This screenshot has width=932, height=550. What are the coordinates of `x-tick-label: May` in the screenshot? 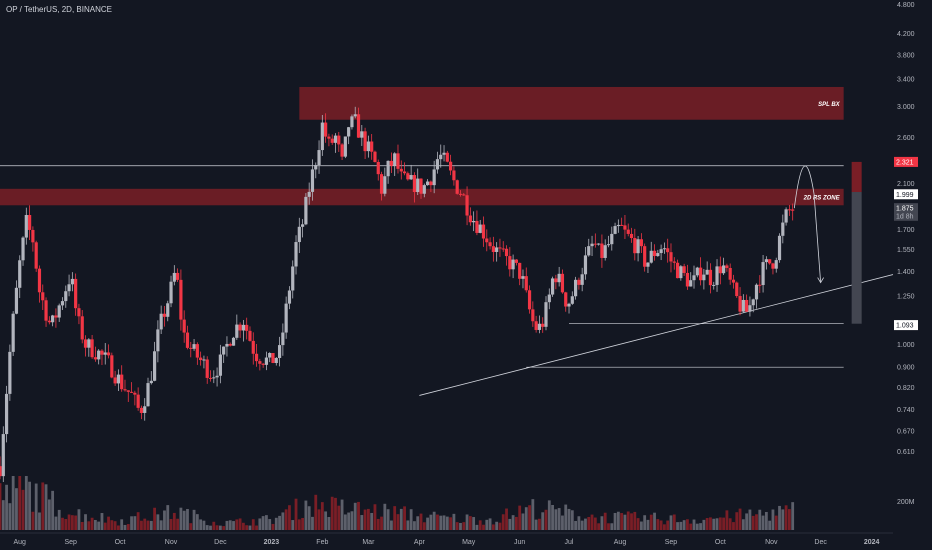 It's located at (469, 542).